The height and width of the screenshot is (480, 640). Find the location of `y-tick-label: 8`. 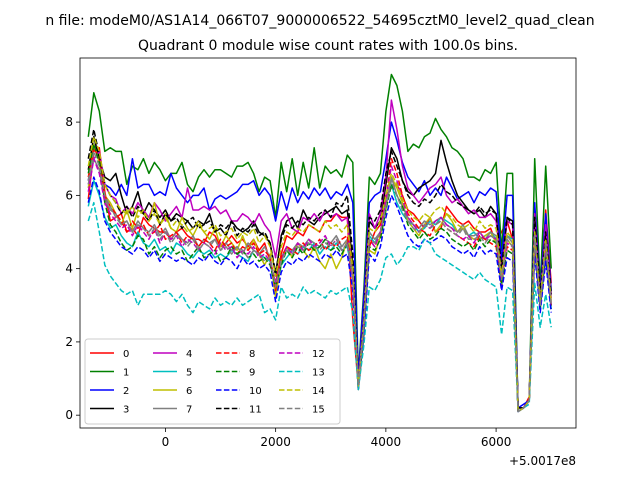

y-tick-label: 8 is located at coordinates (69, 122).